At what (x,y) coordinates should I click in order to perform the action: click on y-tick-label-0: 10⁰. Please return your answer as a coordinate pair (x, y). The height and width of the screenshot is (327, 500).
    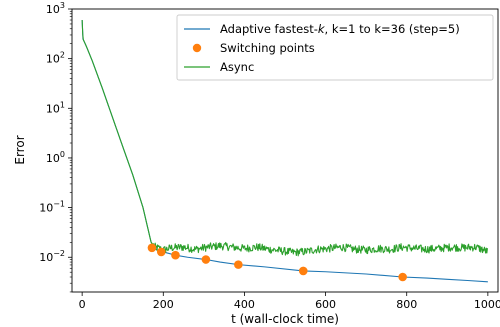
    Looking at the image, I should click on (55, 157).